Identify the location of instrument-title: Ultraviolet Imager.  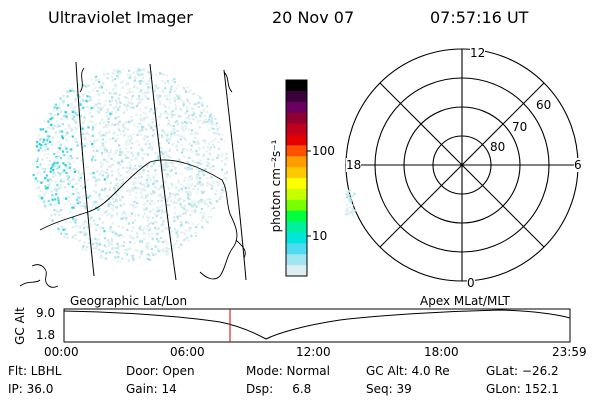
(120, 17).